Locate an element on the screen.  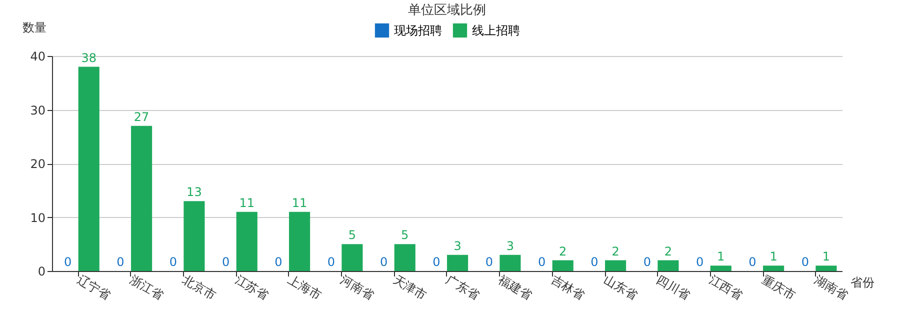
y-tick-label: 10 is located at coordinates (38, 217).